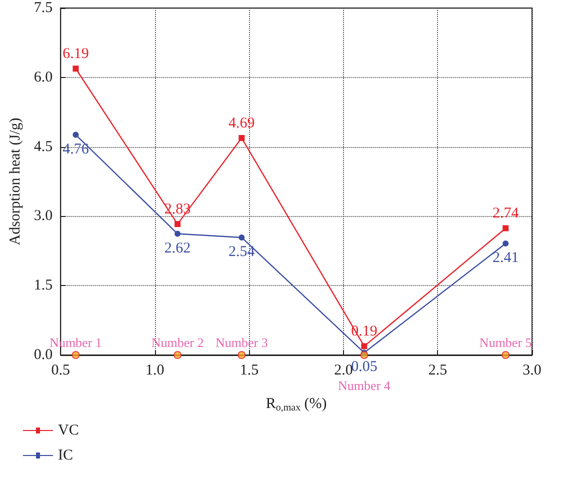 The image size is (571, 491). Describe the element at coordinates (43, 8) in the screenshot. I see `y-tick-label: 7.5` at that location.